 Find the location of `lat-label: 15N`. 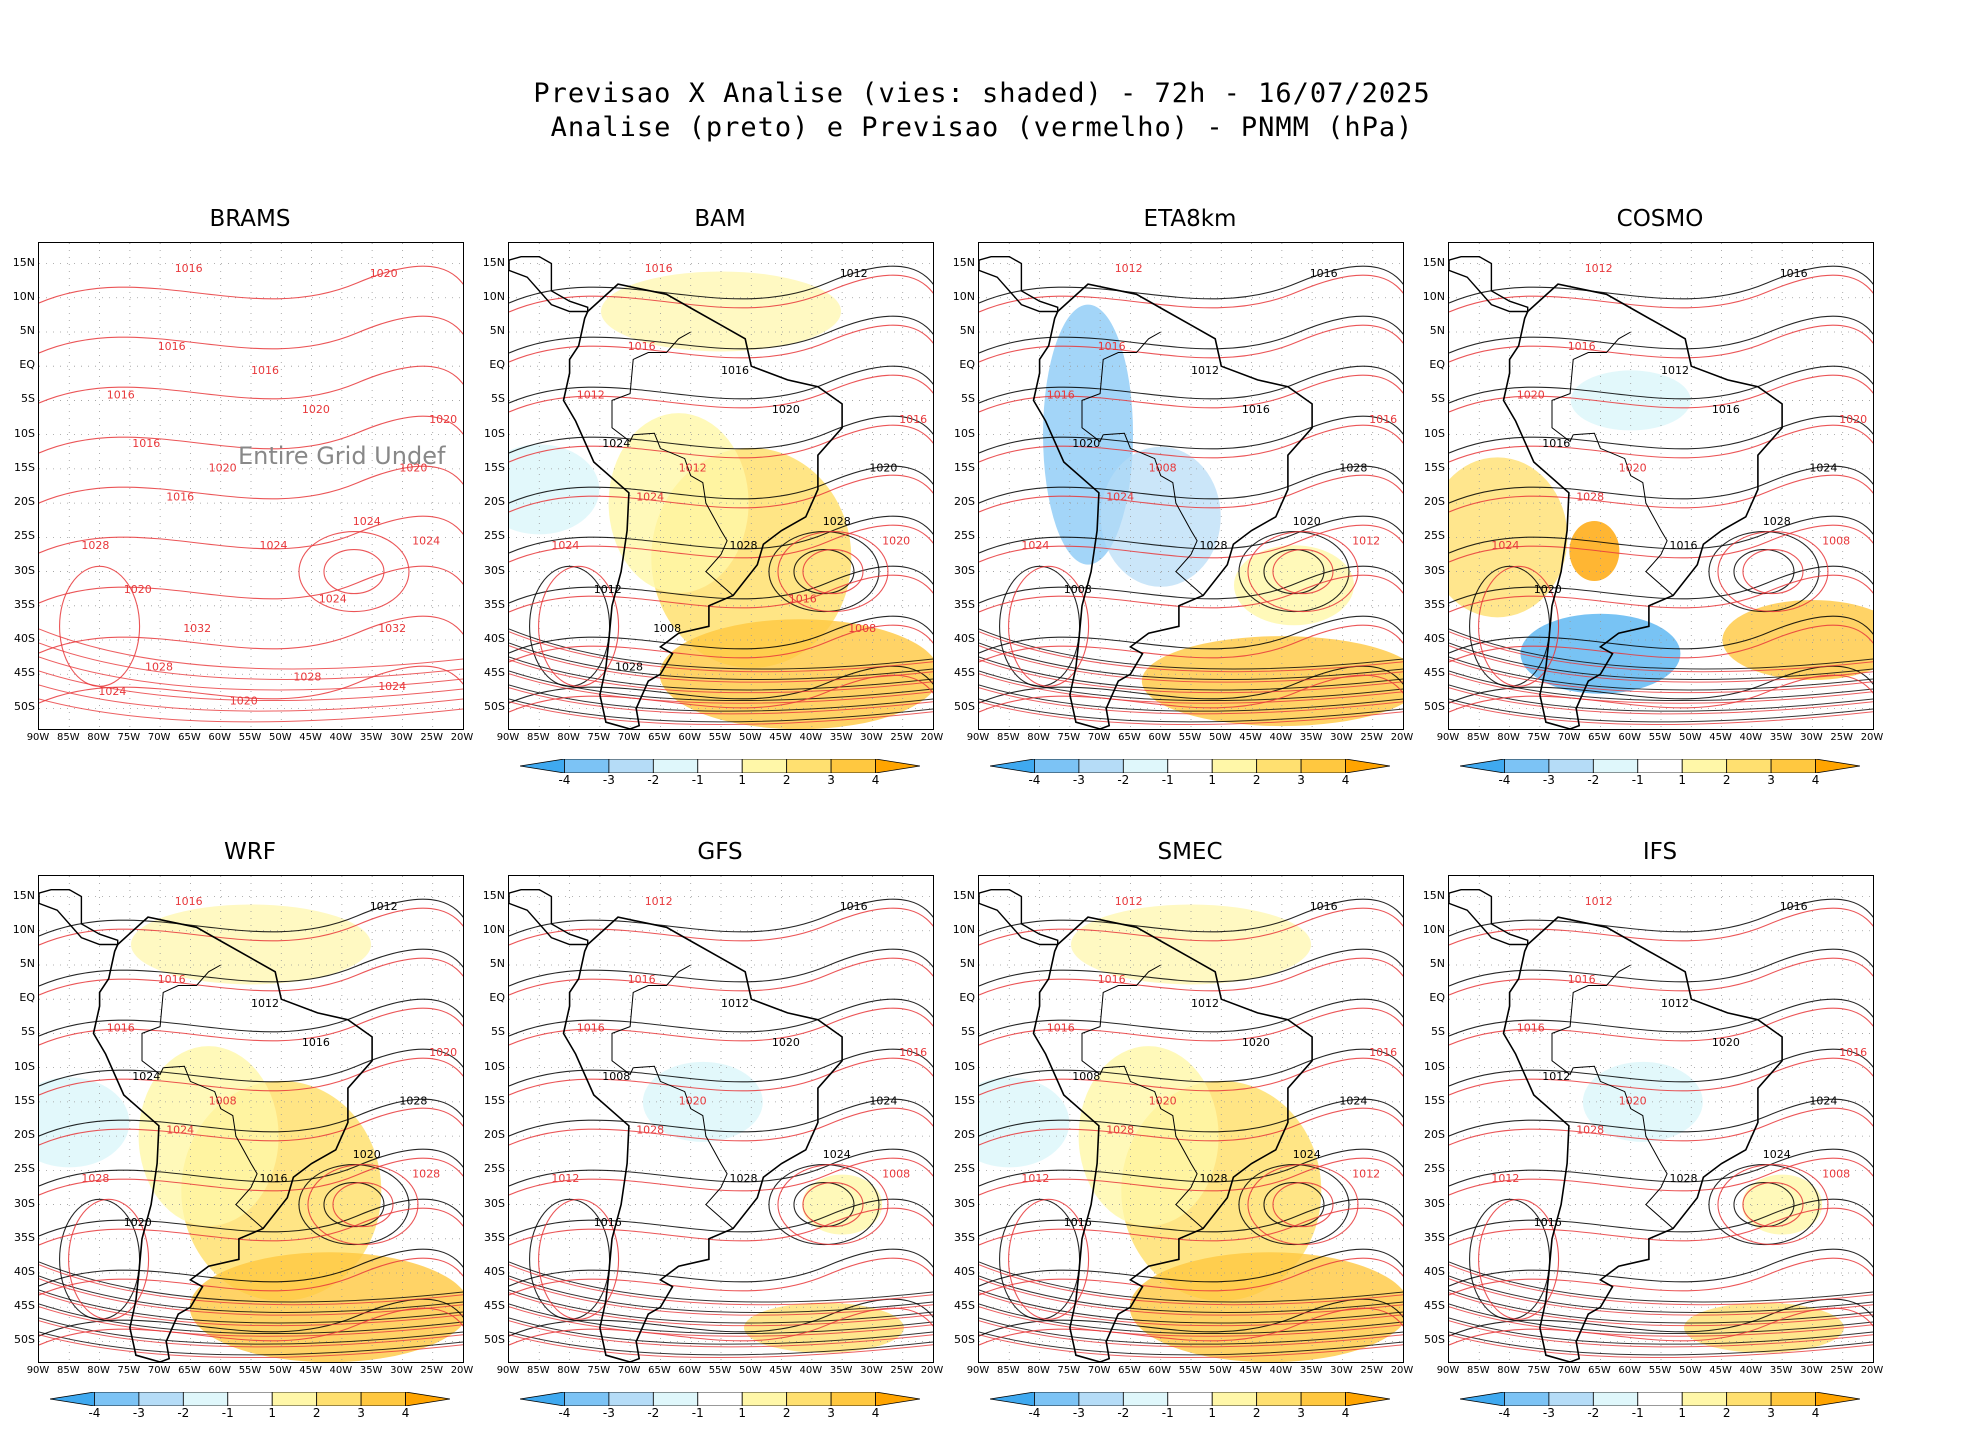

lat-label: 15N is located at coordinates (23, 262).